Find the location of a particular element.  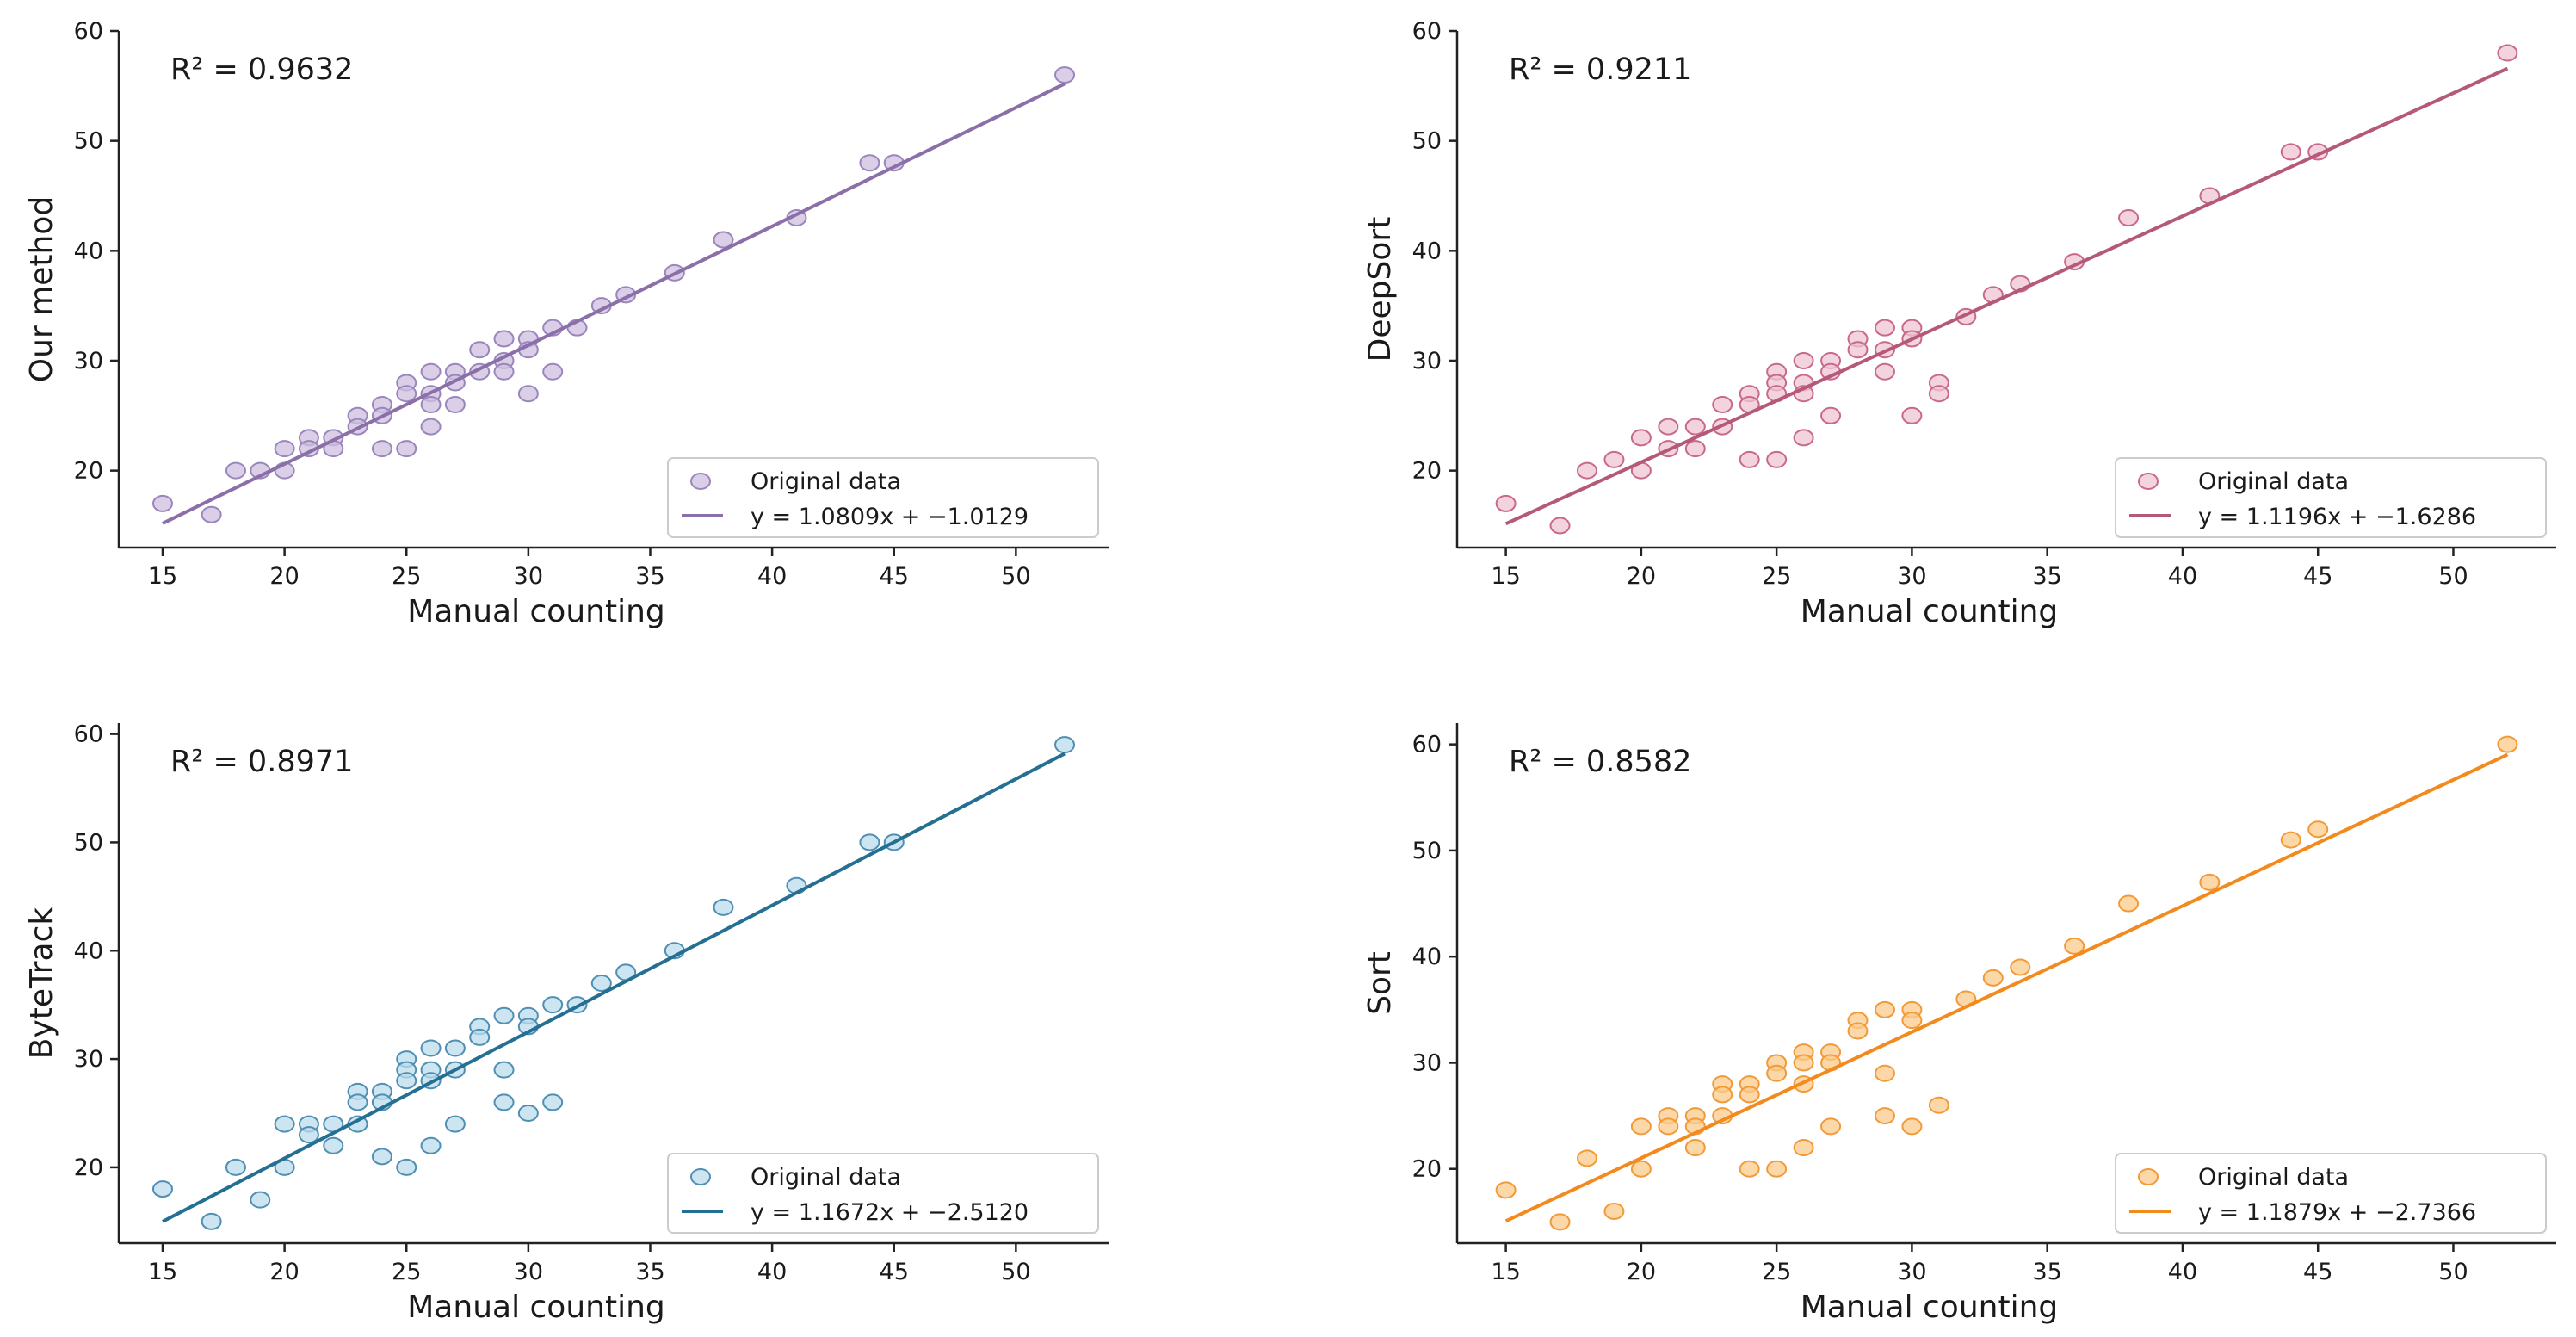

x-tick-label: 20 is located at coordinates (1641, 1272).